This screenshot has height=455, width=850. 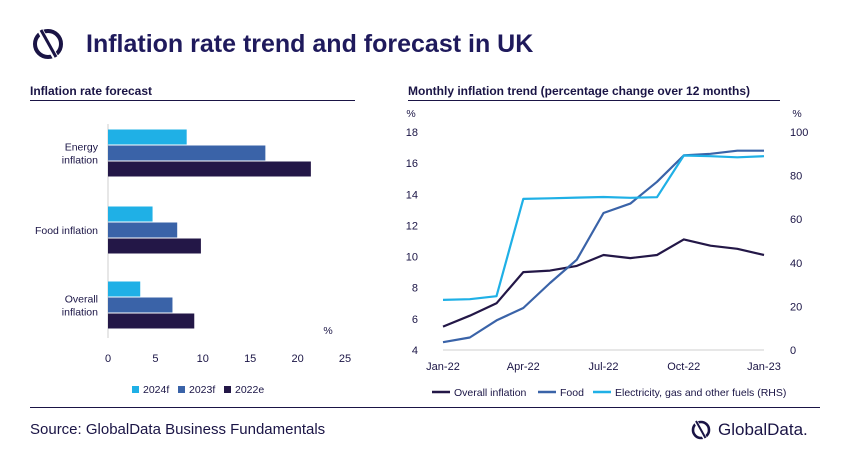 What do you see at coordinates (155, 359) in the screenshot?
I see `bar-x-tick-label: 5` at bounding box center [155, 359].